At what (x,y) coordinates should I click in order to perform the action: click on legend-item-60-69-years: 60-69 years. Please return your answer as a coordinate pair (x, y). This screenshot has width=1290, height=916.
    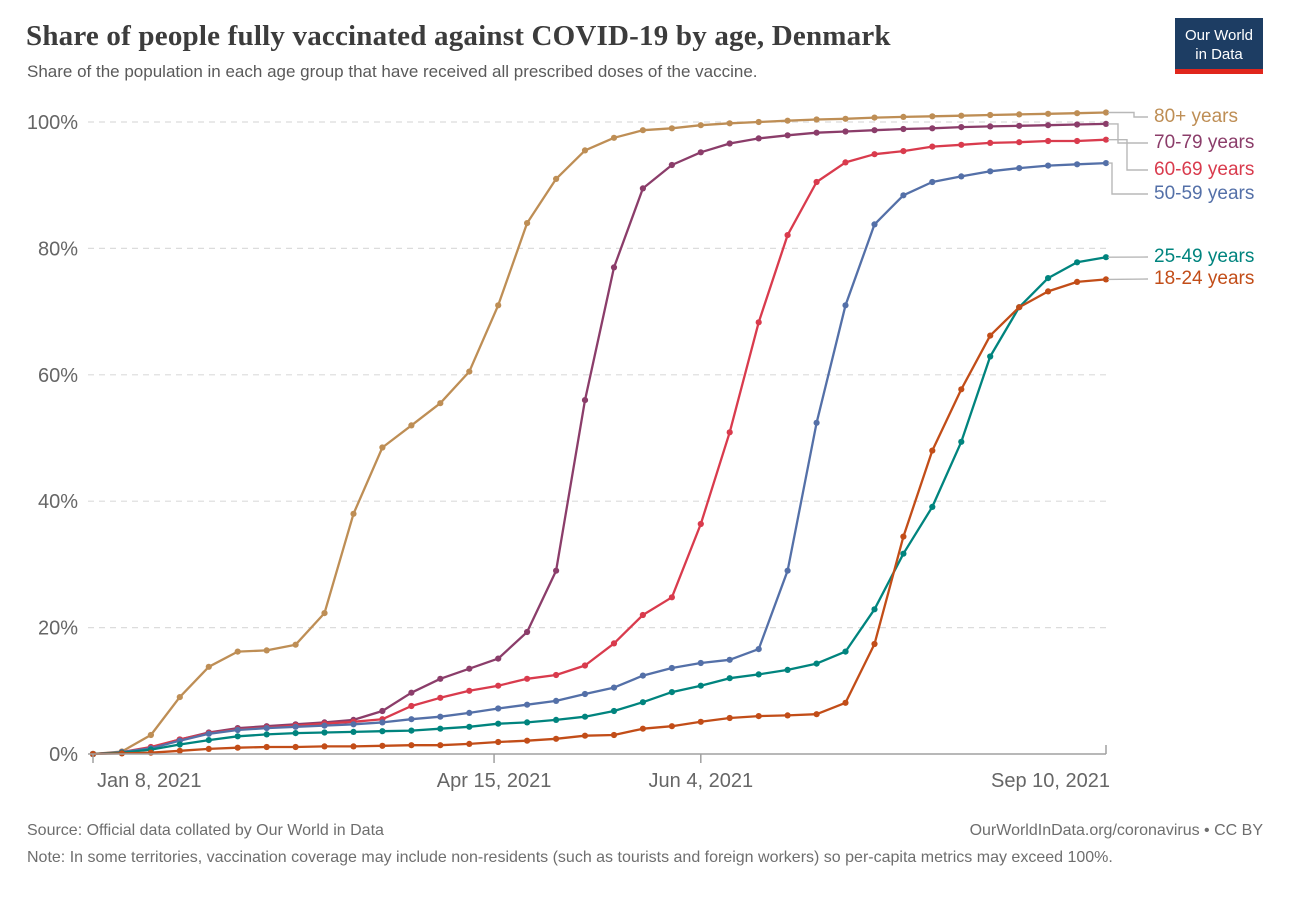
    Looking at the image, I should click on (1204, 170).